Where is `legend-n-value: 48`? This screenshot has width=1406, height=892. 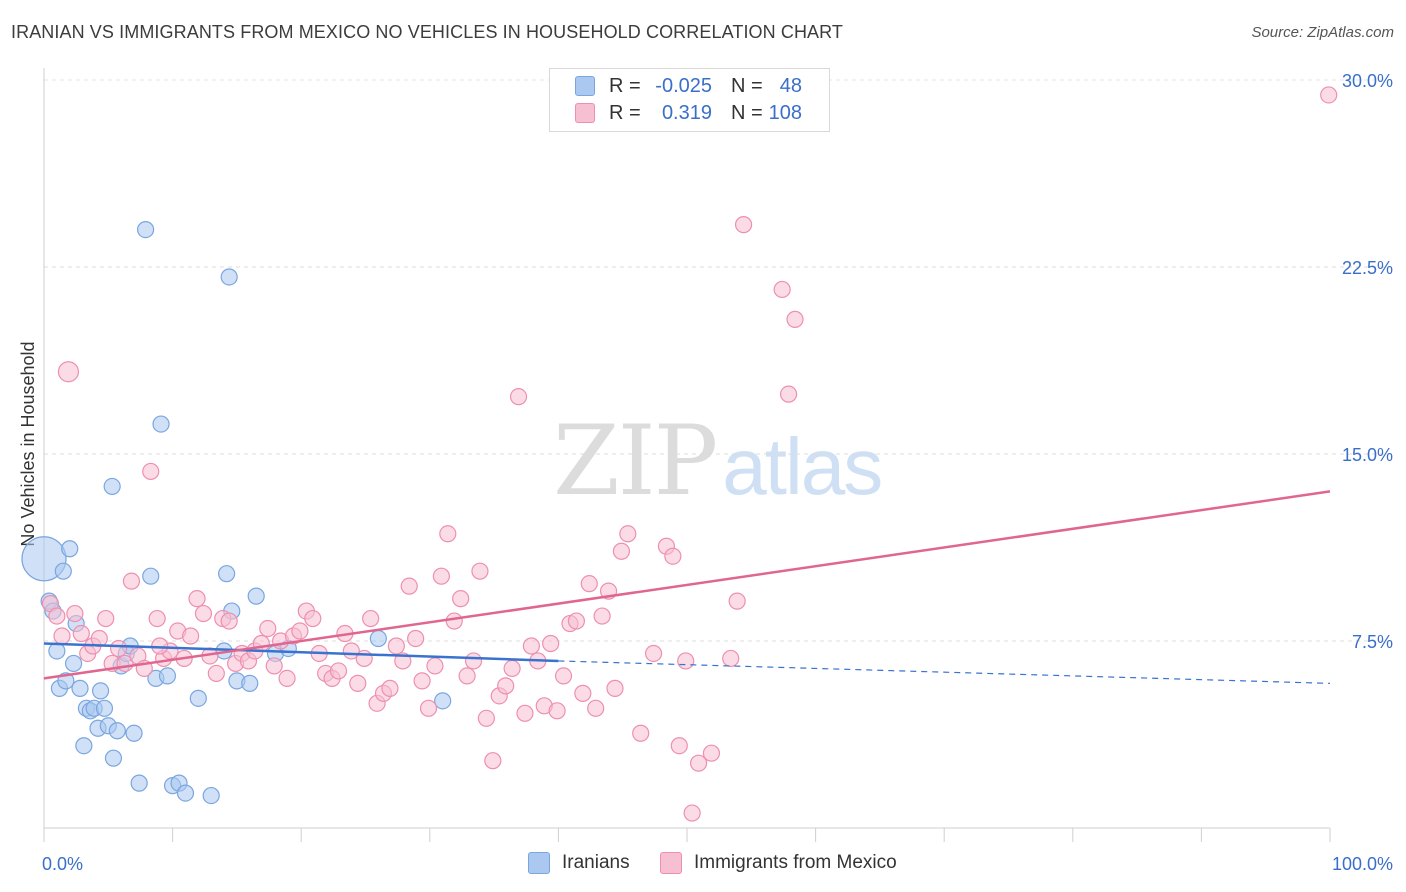
legend-n-value: 48 is located at coordinates (790, 85).